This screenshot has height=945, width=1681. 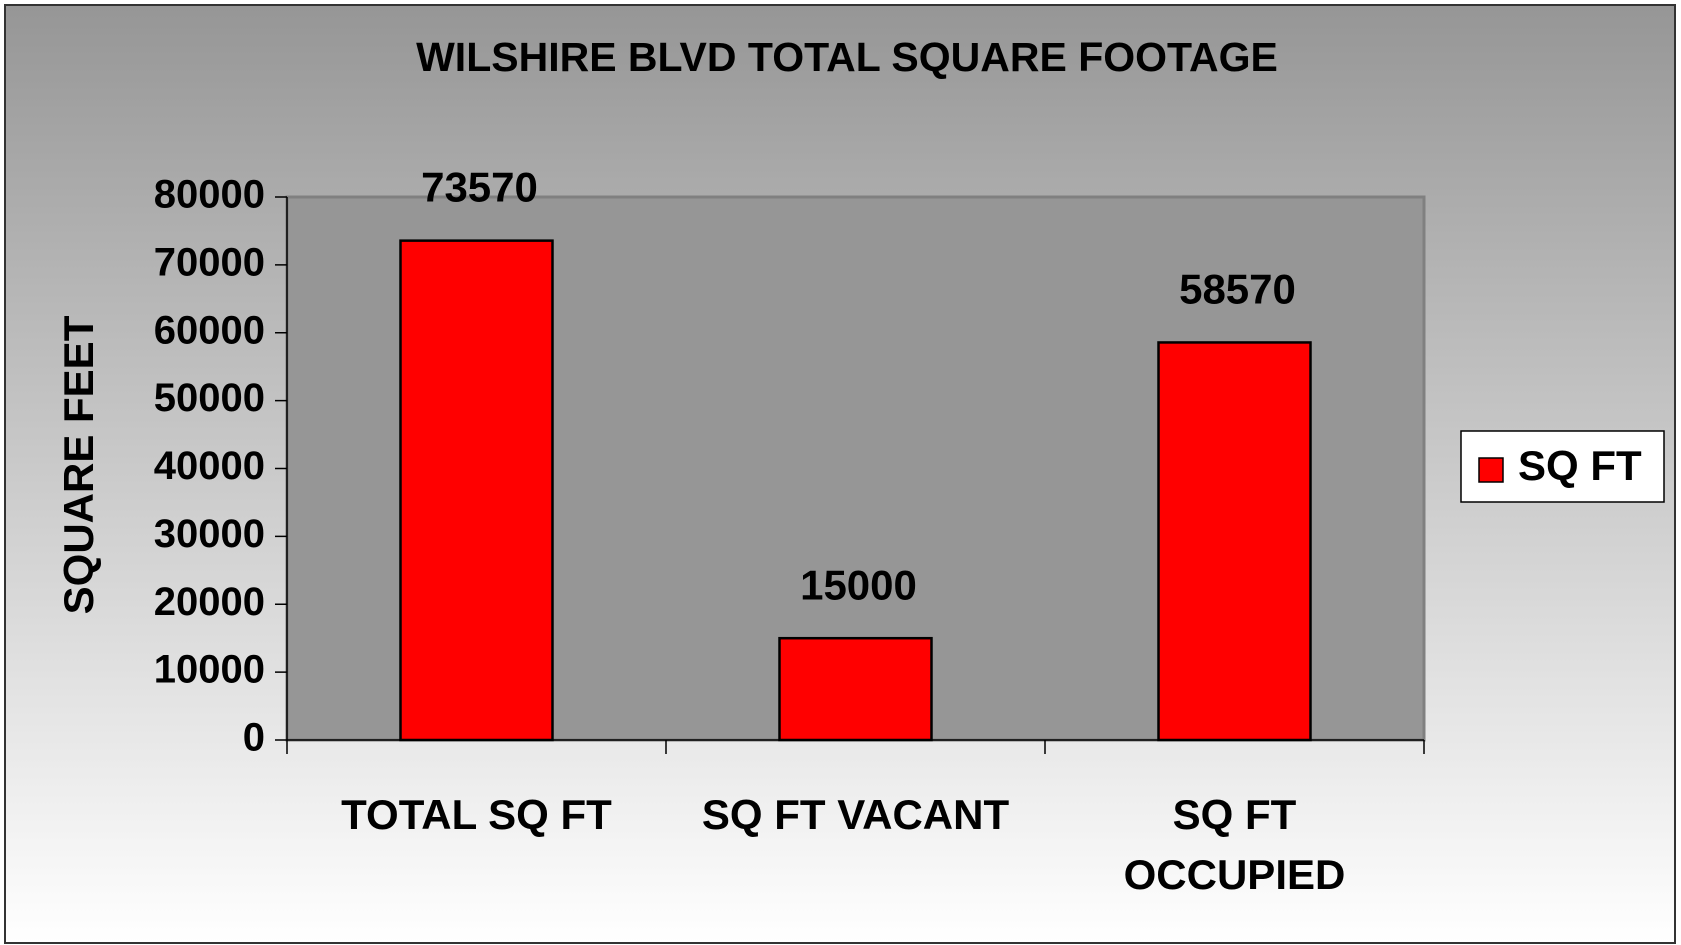 I want to click on y-tick-label: 80000, so click(x=209, y=195).